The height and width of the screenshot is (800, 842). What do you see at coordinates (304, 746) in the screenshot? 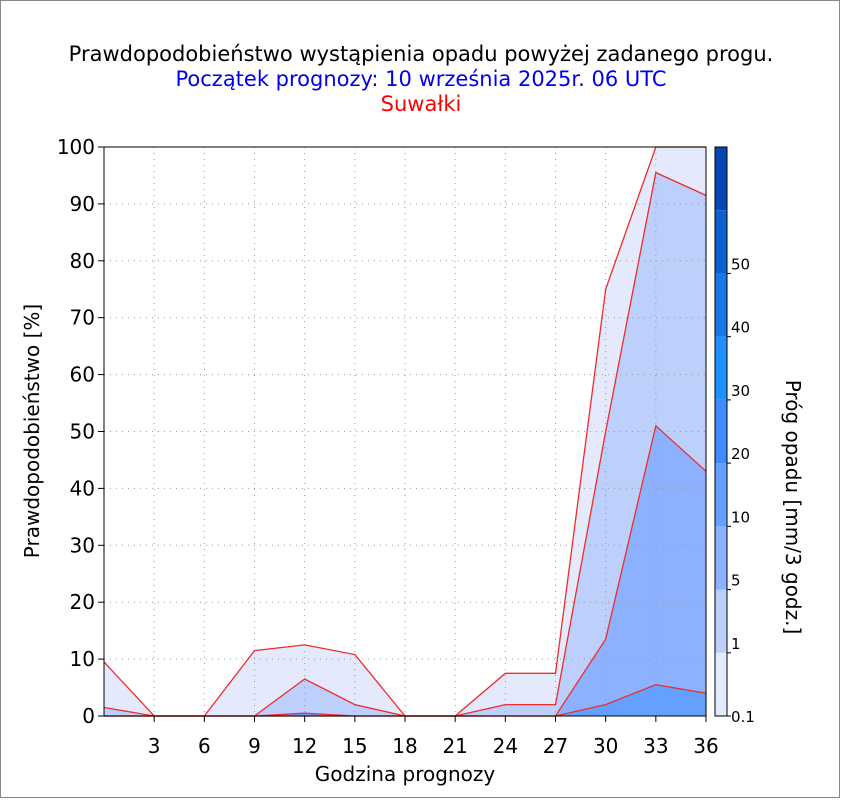
I see `x-tick-label-12: 12` at bounding box center [304, 746].